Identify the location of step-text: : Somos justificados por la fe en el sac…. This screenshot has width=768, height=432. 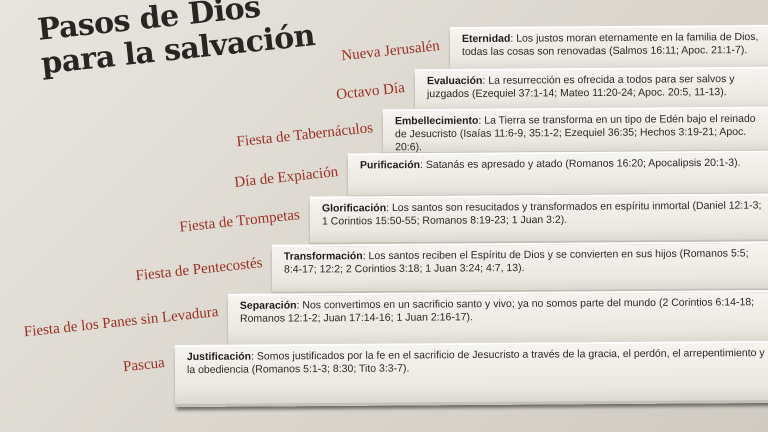
(475, 361).